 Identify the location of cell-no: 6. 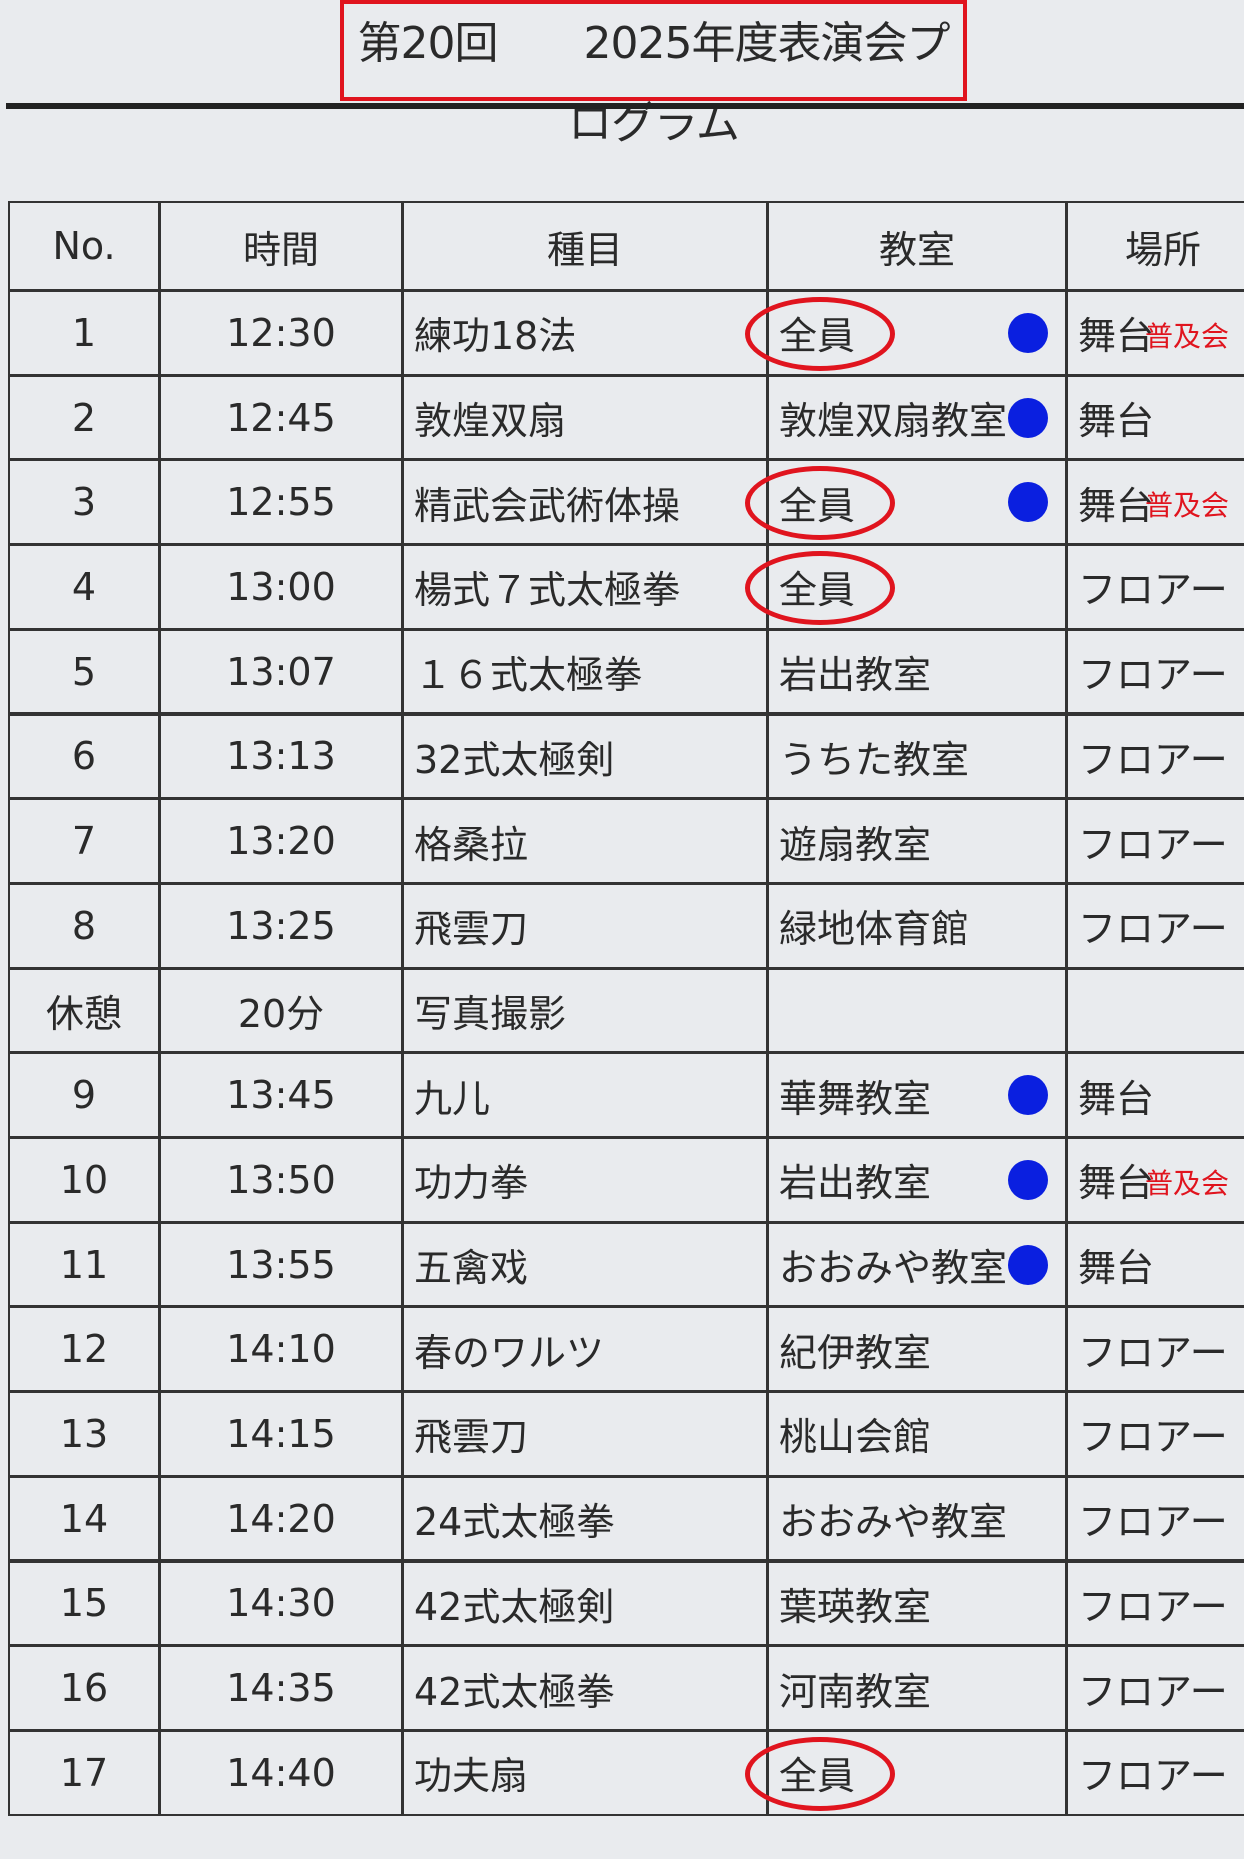
(84, 756).